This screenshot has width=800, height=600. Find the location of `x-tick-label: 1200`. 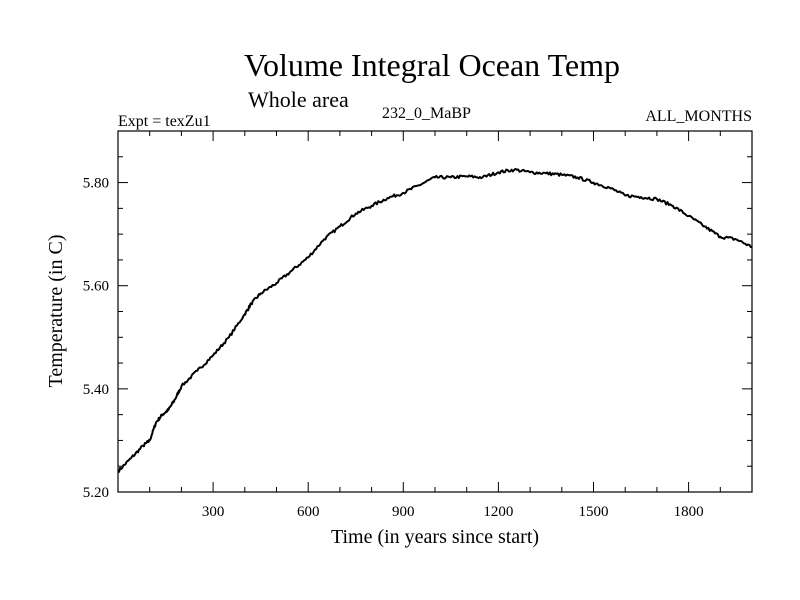

x-tick-label: 1200 is located at coordinates (498, 512).